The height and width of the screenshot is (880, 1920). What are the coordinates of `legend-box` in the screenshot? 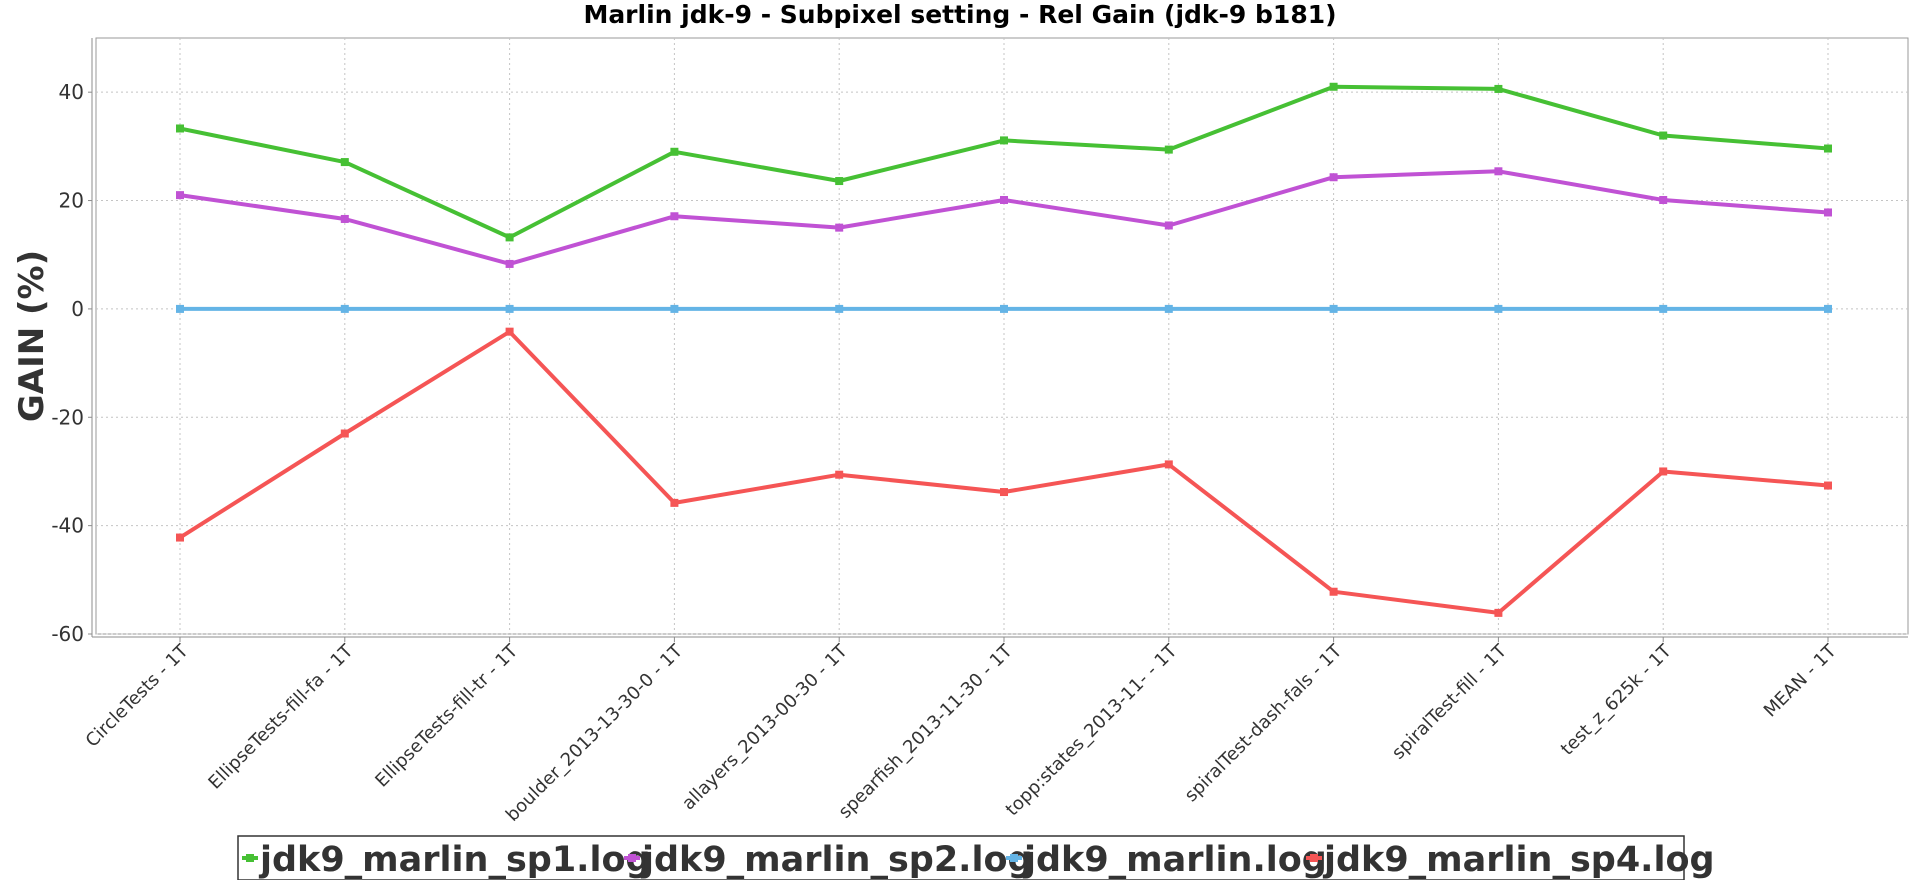 It's located at (961, 857).